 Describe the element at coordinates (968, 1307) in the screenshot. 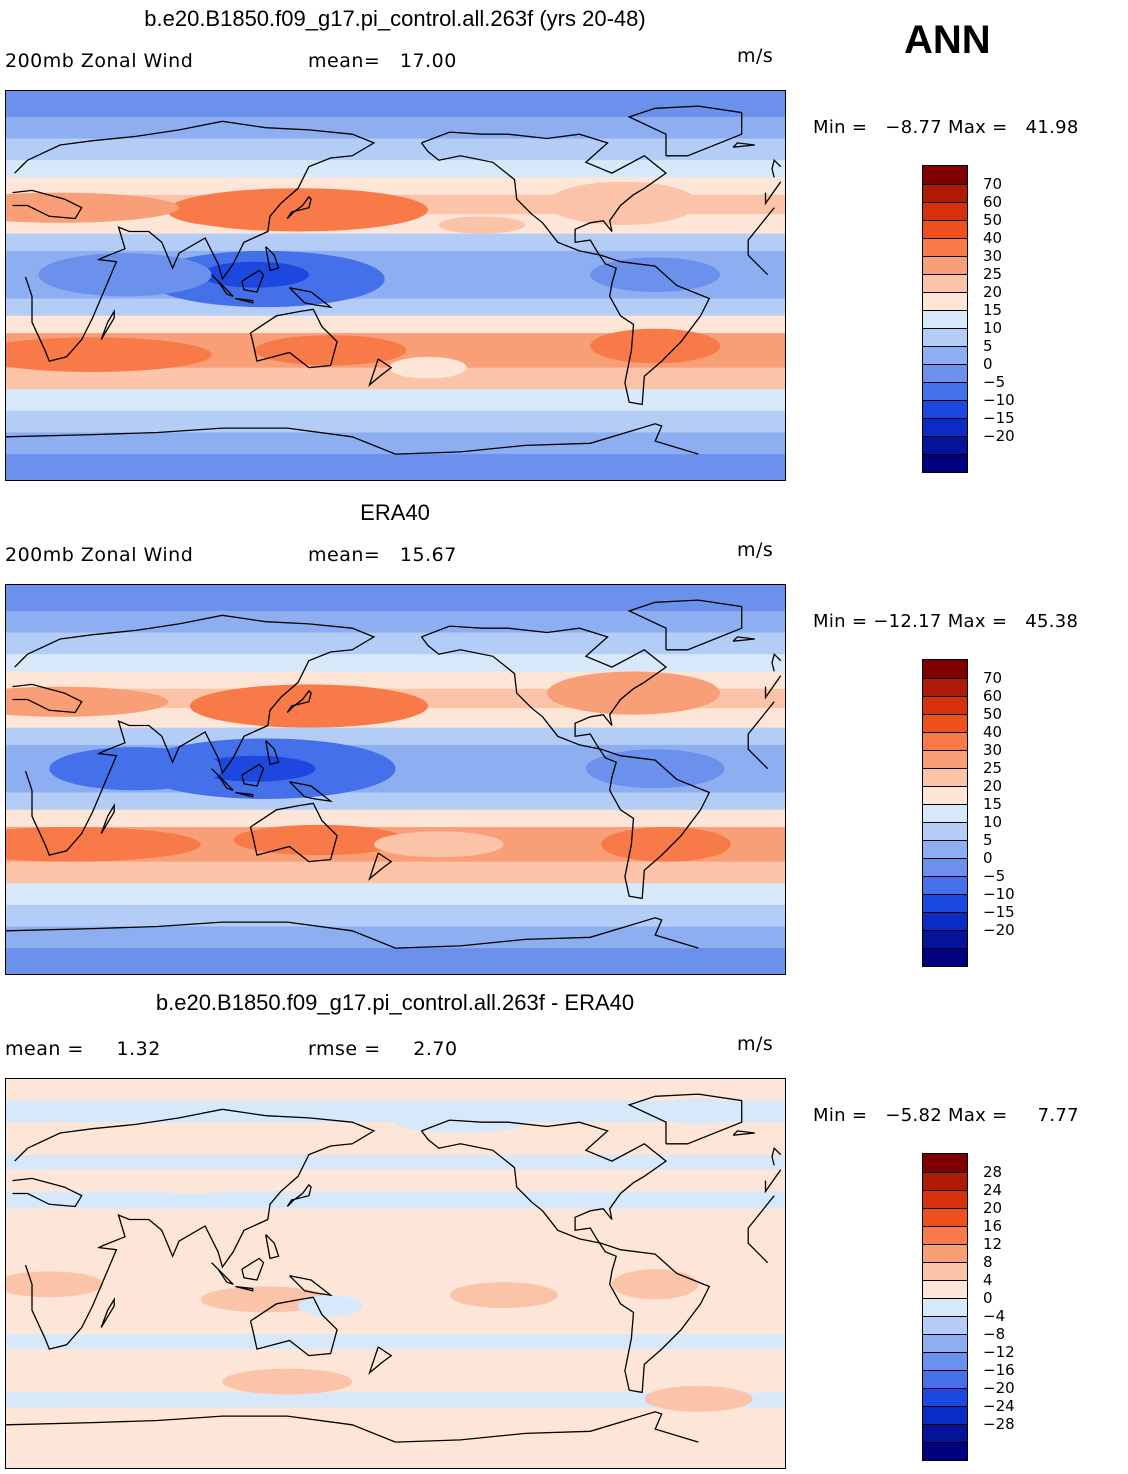

I see `colorbar: 28 24 20 16 12 8 4 0 −4 −8 −12 −16 −20 −24 −28` at that location.